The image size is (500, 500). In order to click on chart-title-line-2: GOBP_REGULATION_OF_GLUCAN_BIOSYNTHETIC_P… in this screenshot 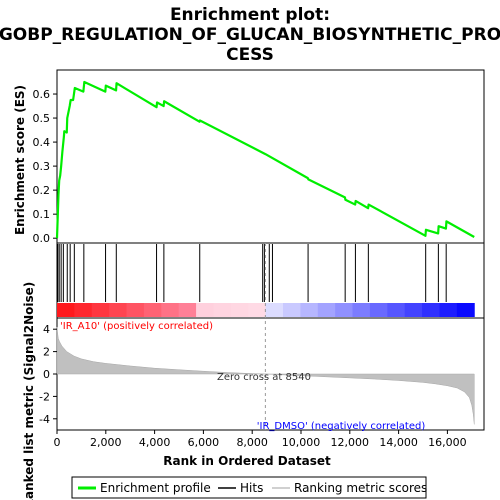, I will do `click(250, 35)`.